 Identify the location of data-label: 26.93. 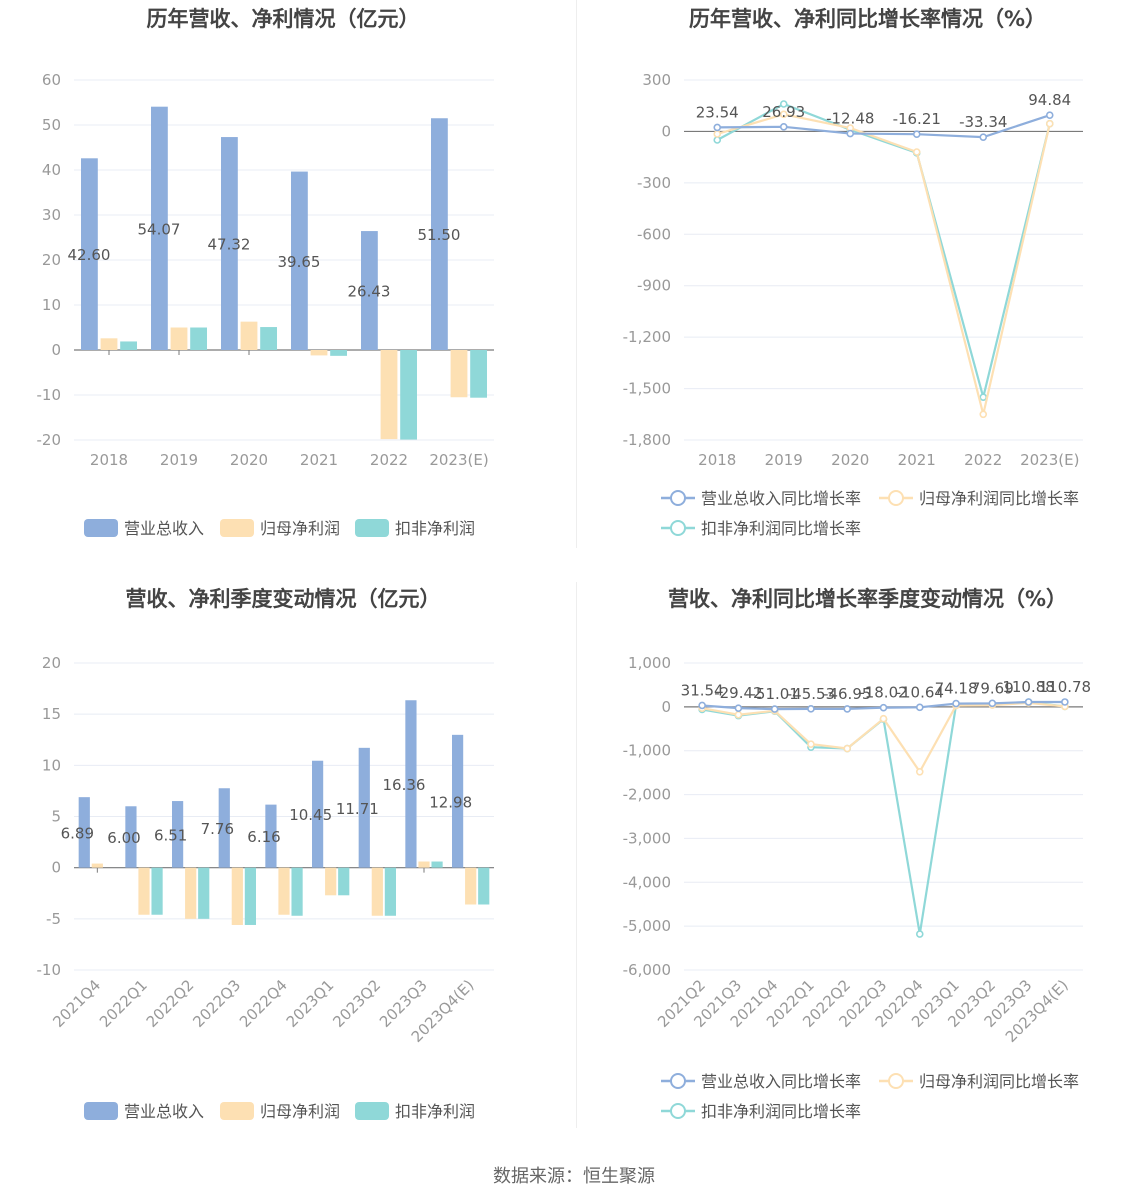
(783, 112).